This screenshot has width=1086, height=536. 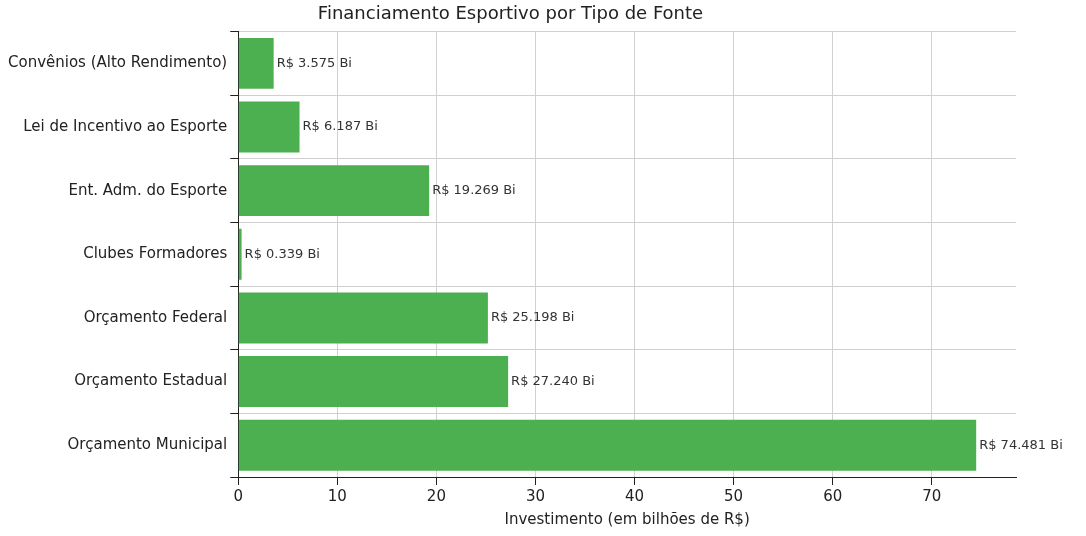 I want to click on y-tick-label: Orçamento Municipal, so click(x=147, y=444).